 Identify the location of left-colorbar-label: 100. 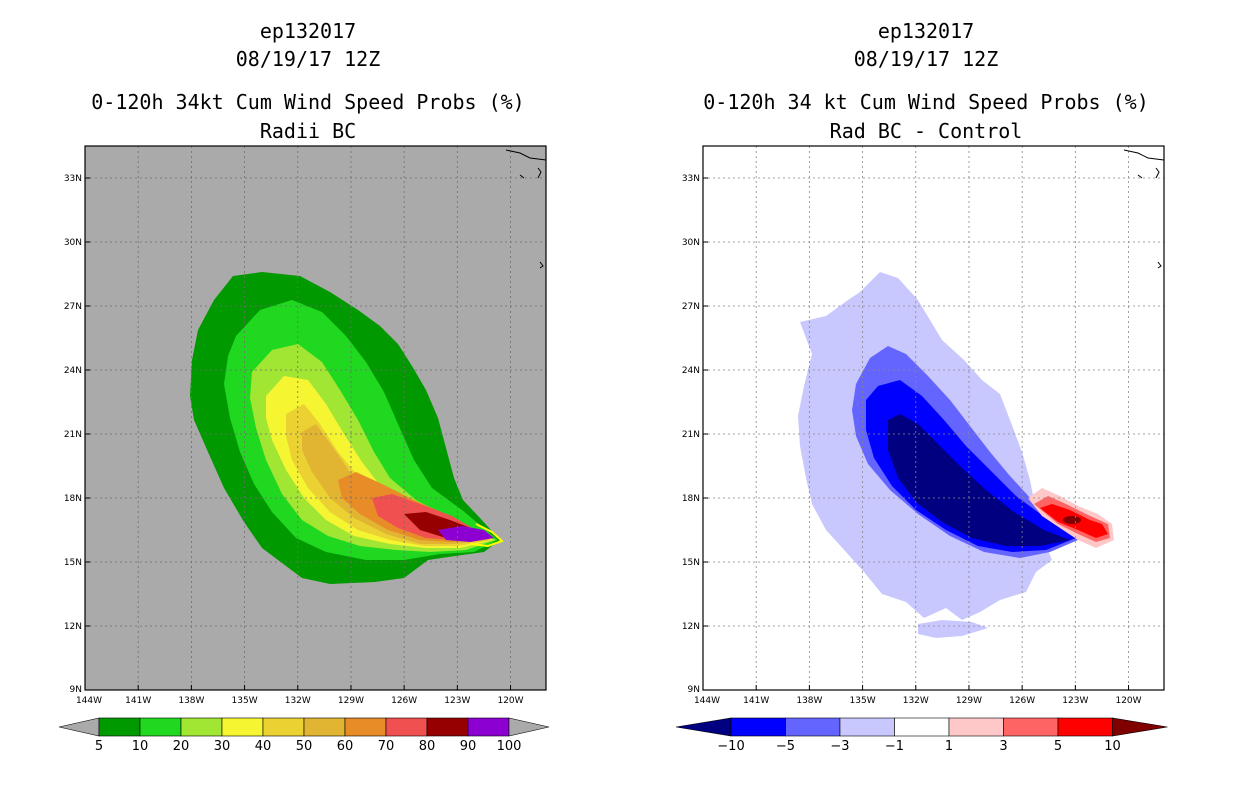
(509, 746).